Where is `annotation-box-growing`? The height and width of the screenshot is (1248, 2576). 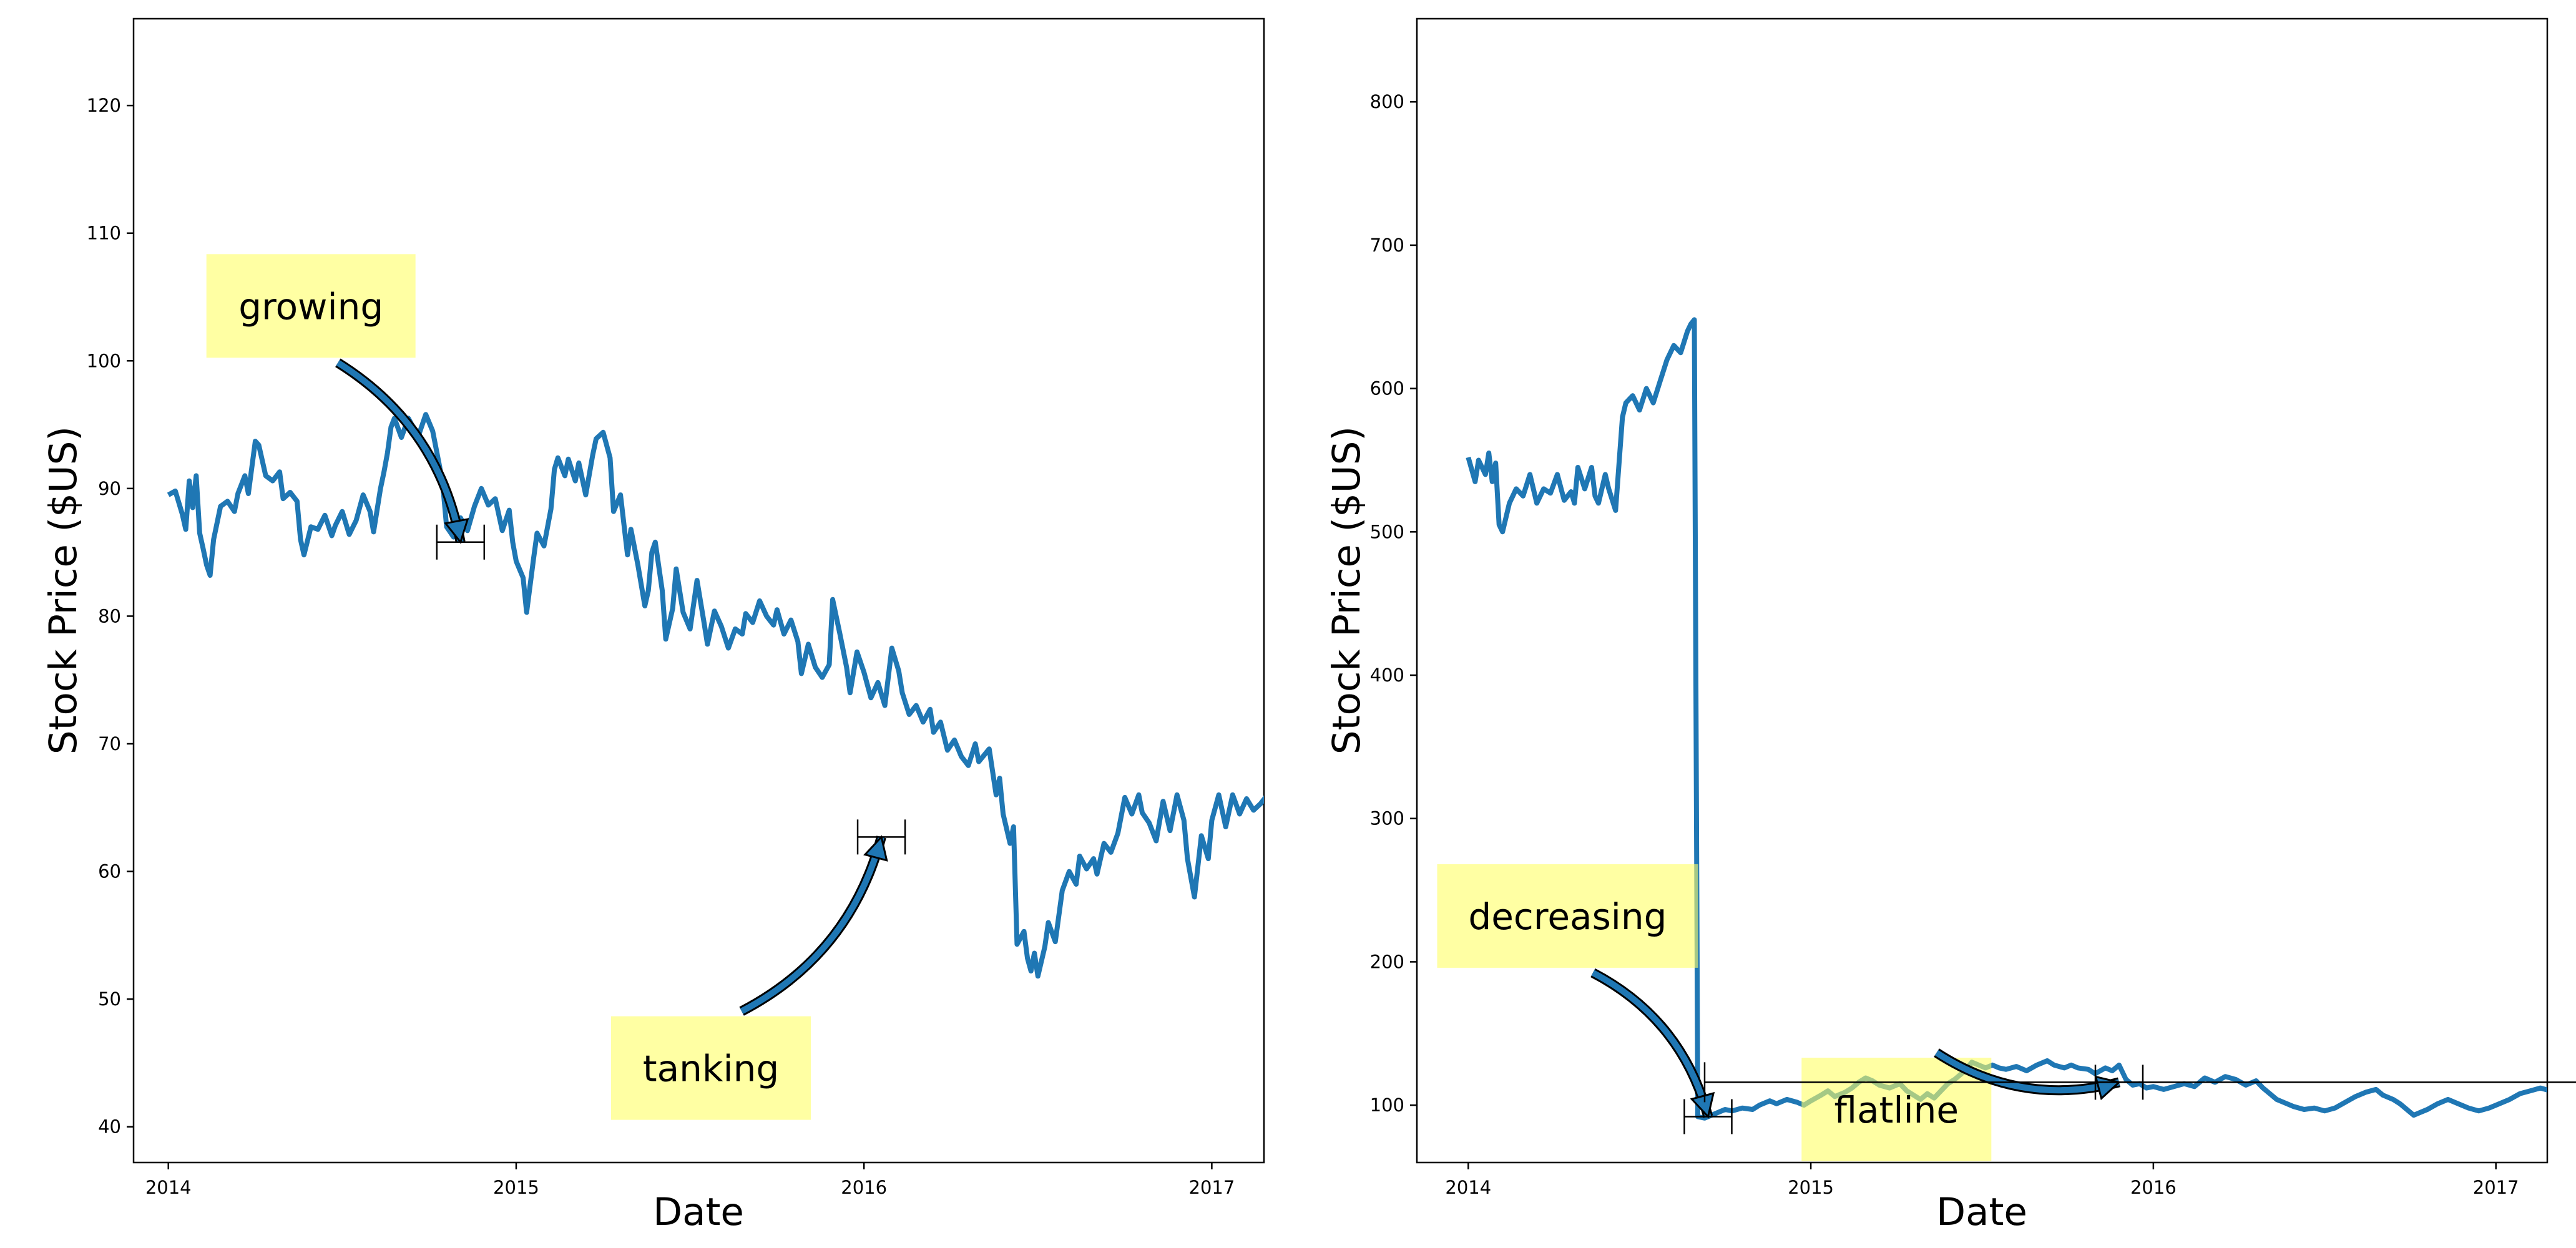 annotation-box-growing is located at coordinates (311, 306).